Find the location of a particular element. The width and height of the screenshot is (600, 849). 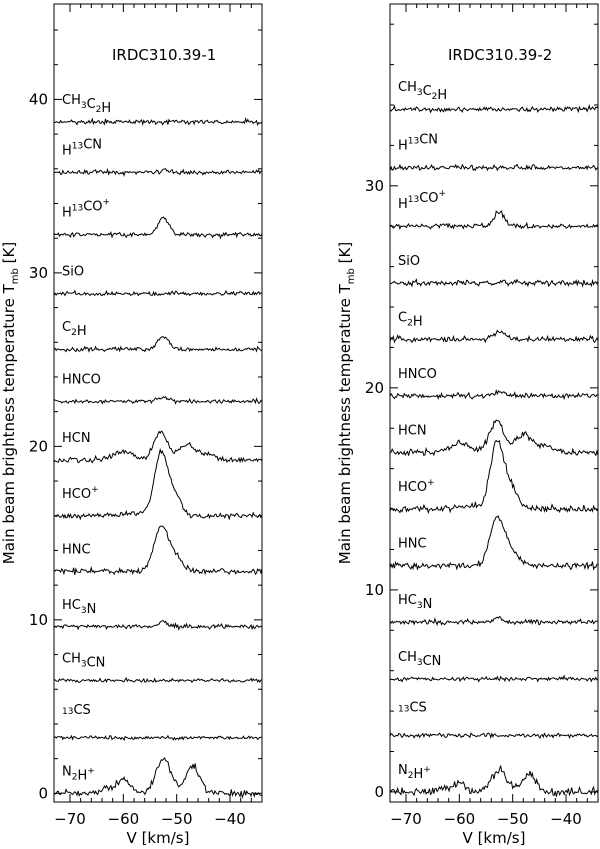

panel-title: IRDC310.39-2 is located at coordinates (500, 55).